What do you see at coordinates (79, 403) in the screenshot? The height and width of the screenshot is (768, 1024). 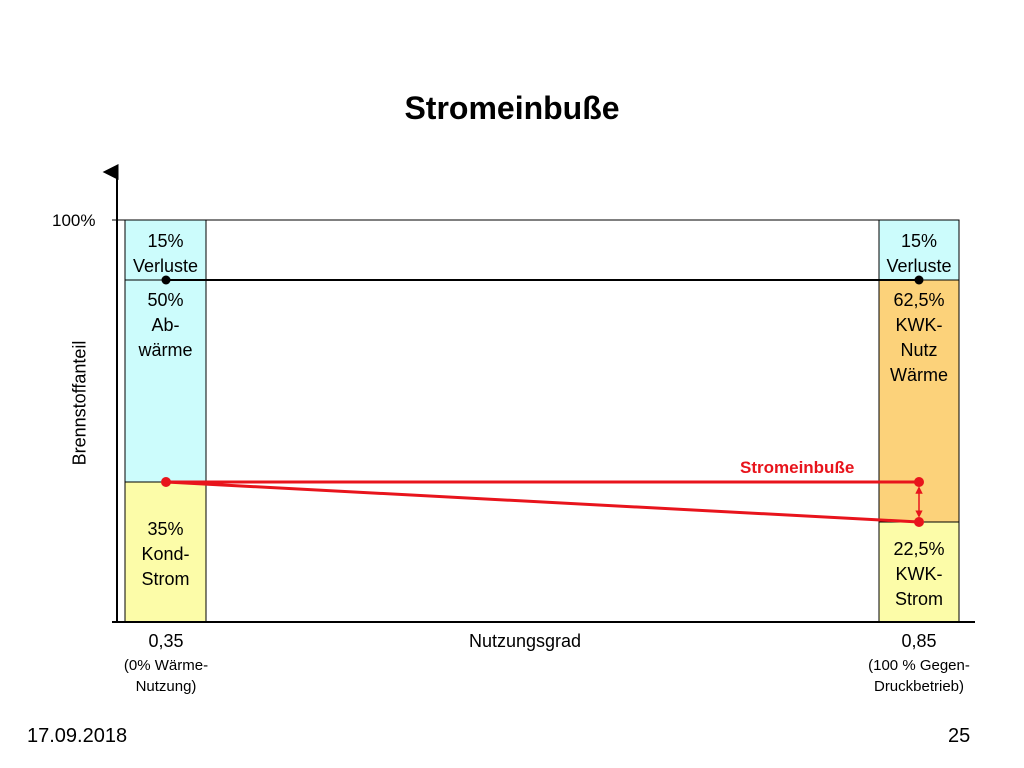 I see `y-axis-label: Brennstoffanteil` at bounding box center [79, 403].